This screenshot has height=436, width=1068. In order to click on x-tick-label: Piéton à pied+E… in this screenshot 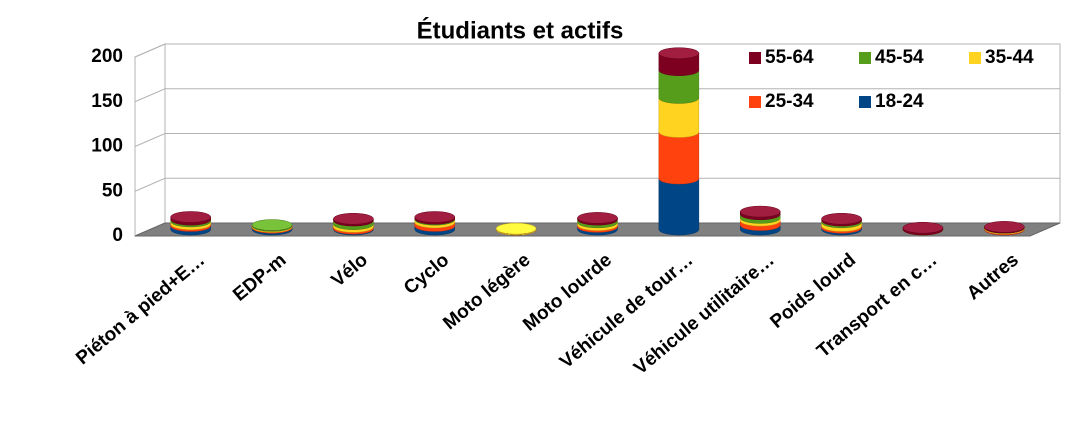, I will do `click(140, 310)`.